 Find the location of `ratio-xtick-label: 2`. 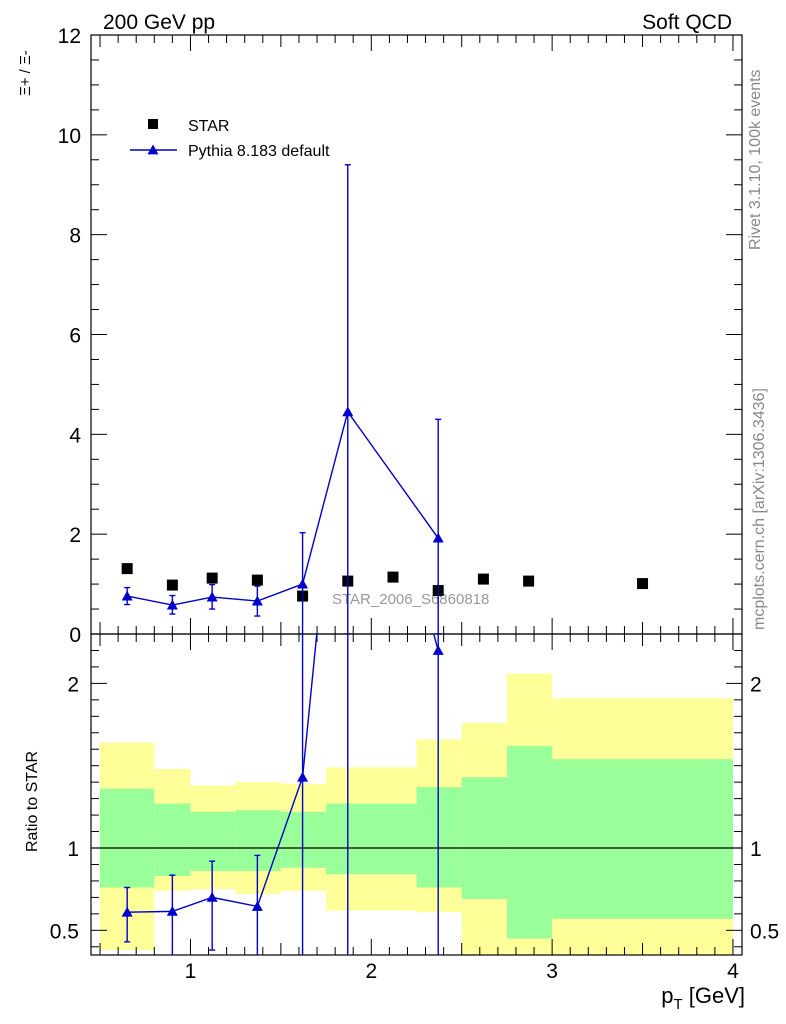

ratio-xtick-label: 2 is located at coordinates (371, 971).